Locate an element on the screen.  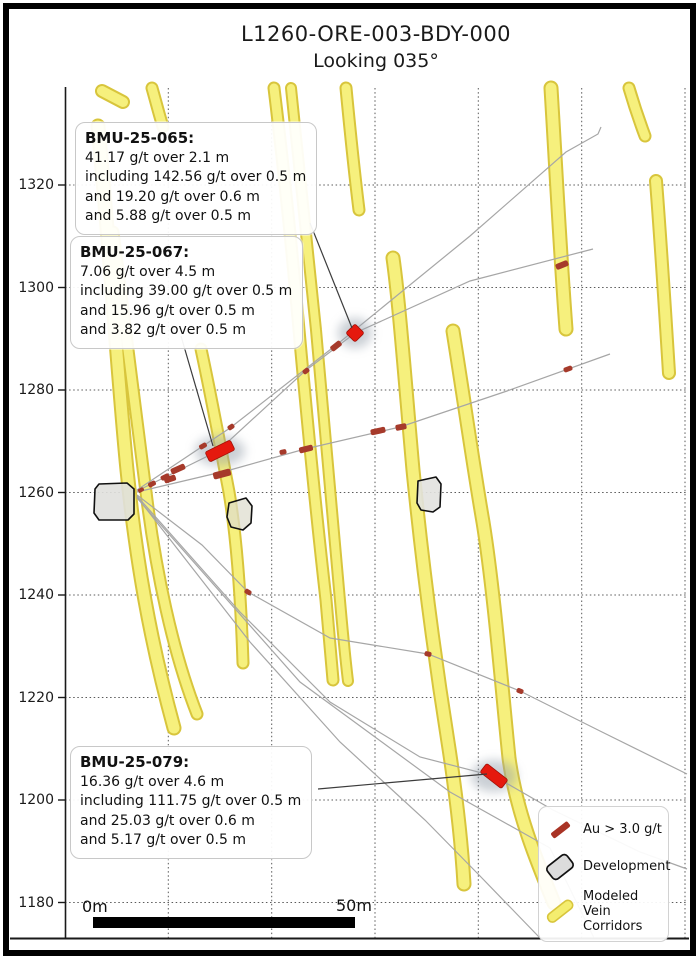
callout-line: and 5.17 g/t over 0.5 m is located at coordinates (163, 840).